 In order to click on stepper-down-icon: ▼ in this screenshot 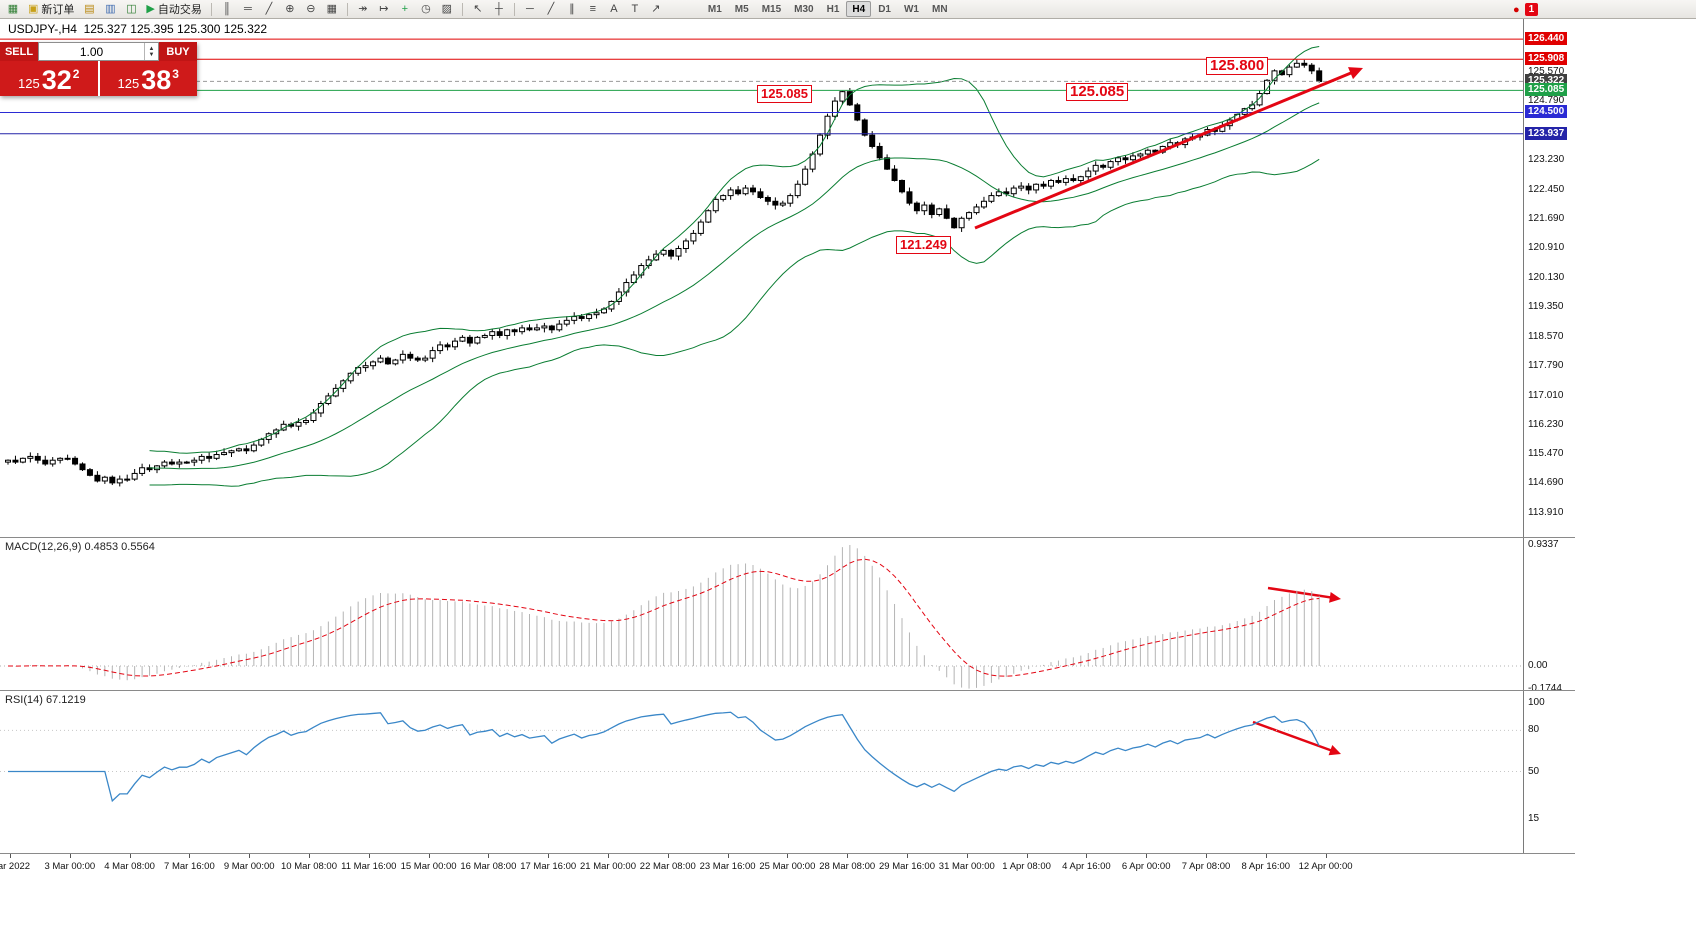, I will do `click(151, 54)`.